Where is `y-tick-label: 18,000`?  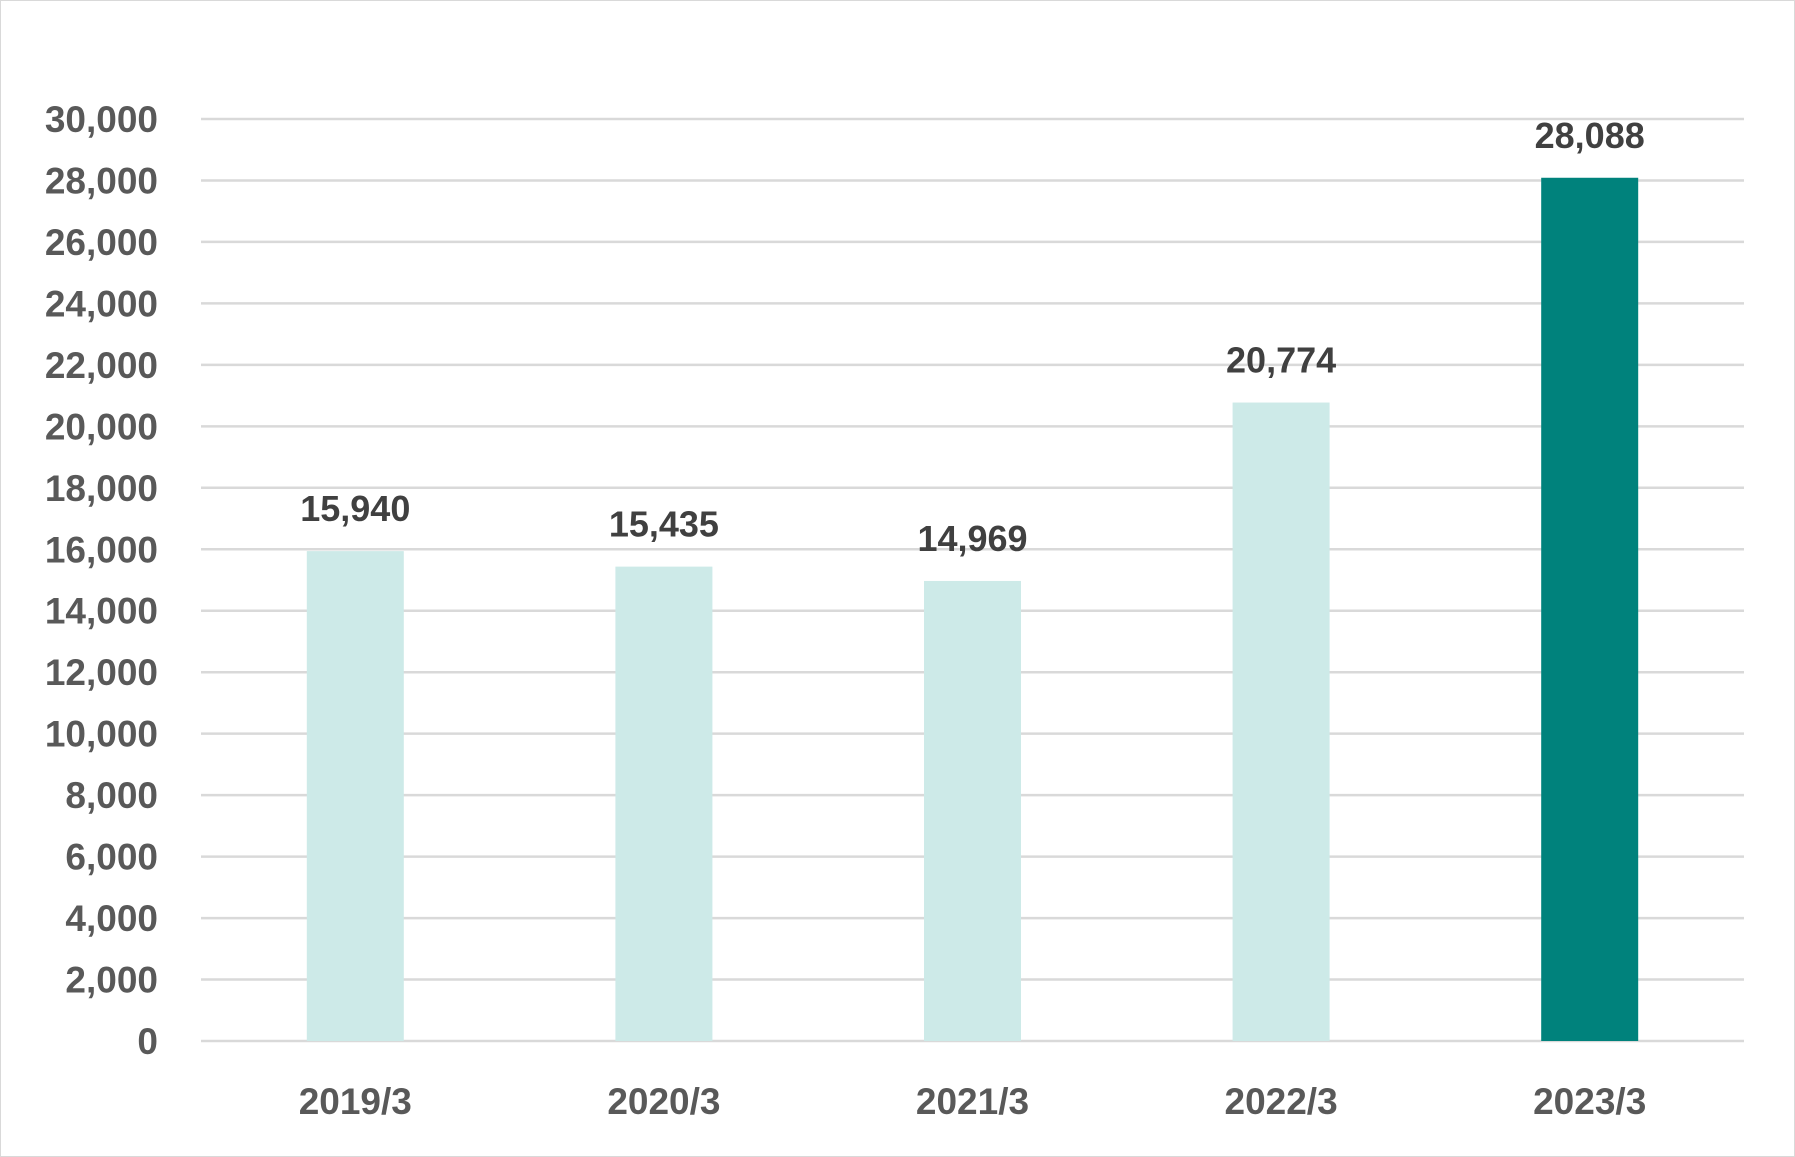 y-tick-label: 18,000 is located at coordinates (101, 488).